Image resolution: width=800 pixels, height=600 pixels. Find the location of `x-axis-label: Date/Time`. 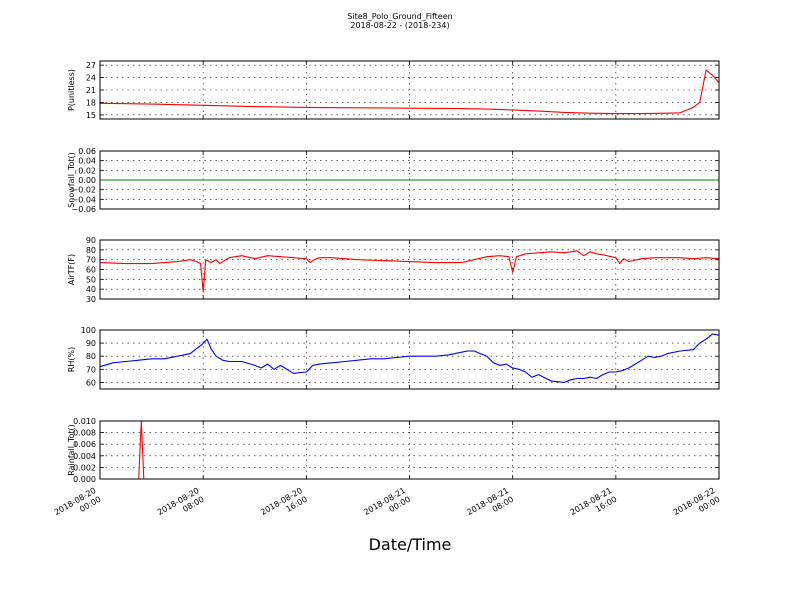

x-axis-label: Date/Time is located at coordinates (410, 544).